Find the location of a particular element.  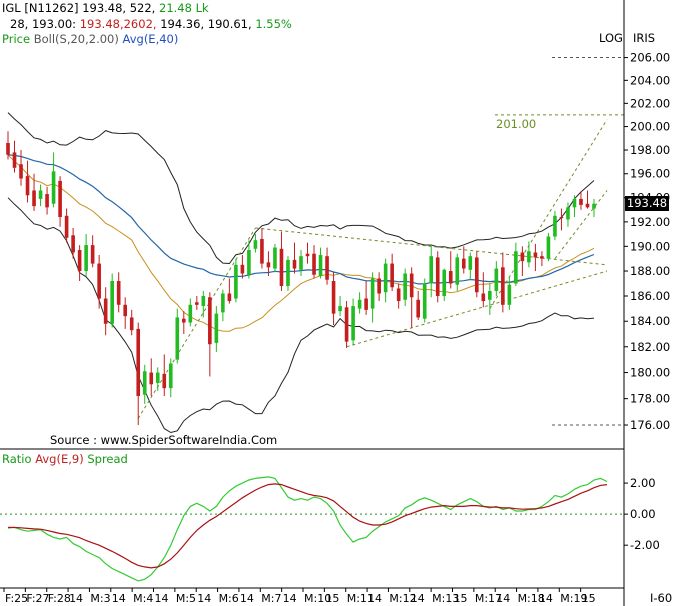

price-tick-label: 206.00 is located at coordinates (650, 58).